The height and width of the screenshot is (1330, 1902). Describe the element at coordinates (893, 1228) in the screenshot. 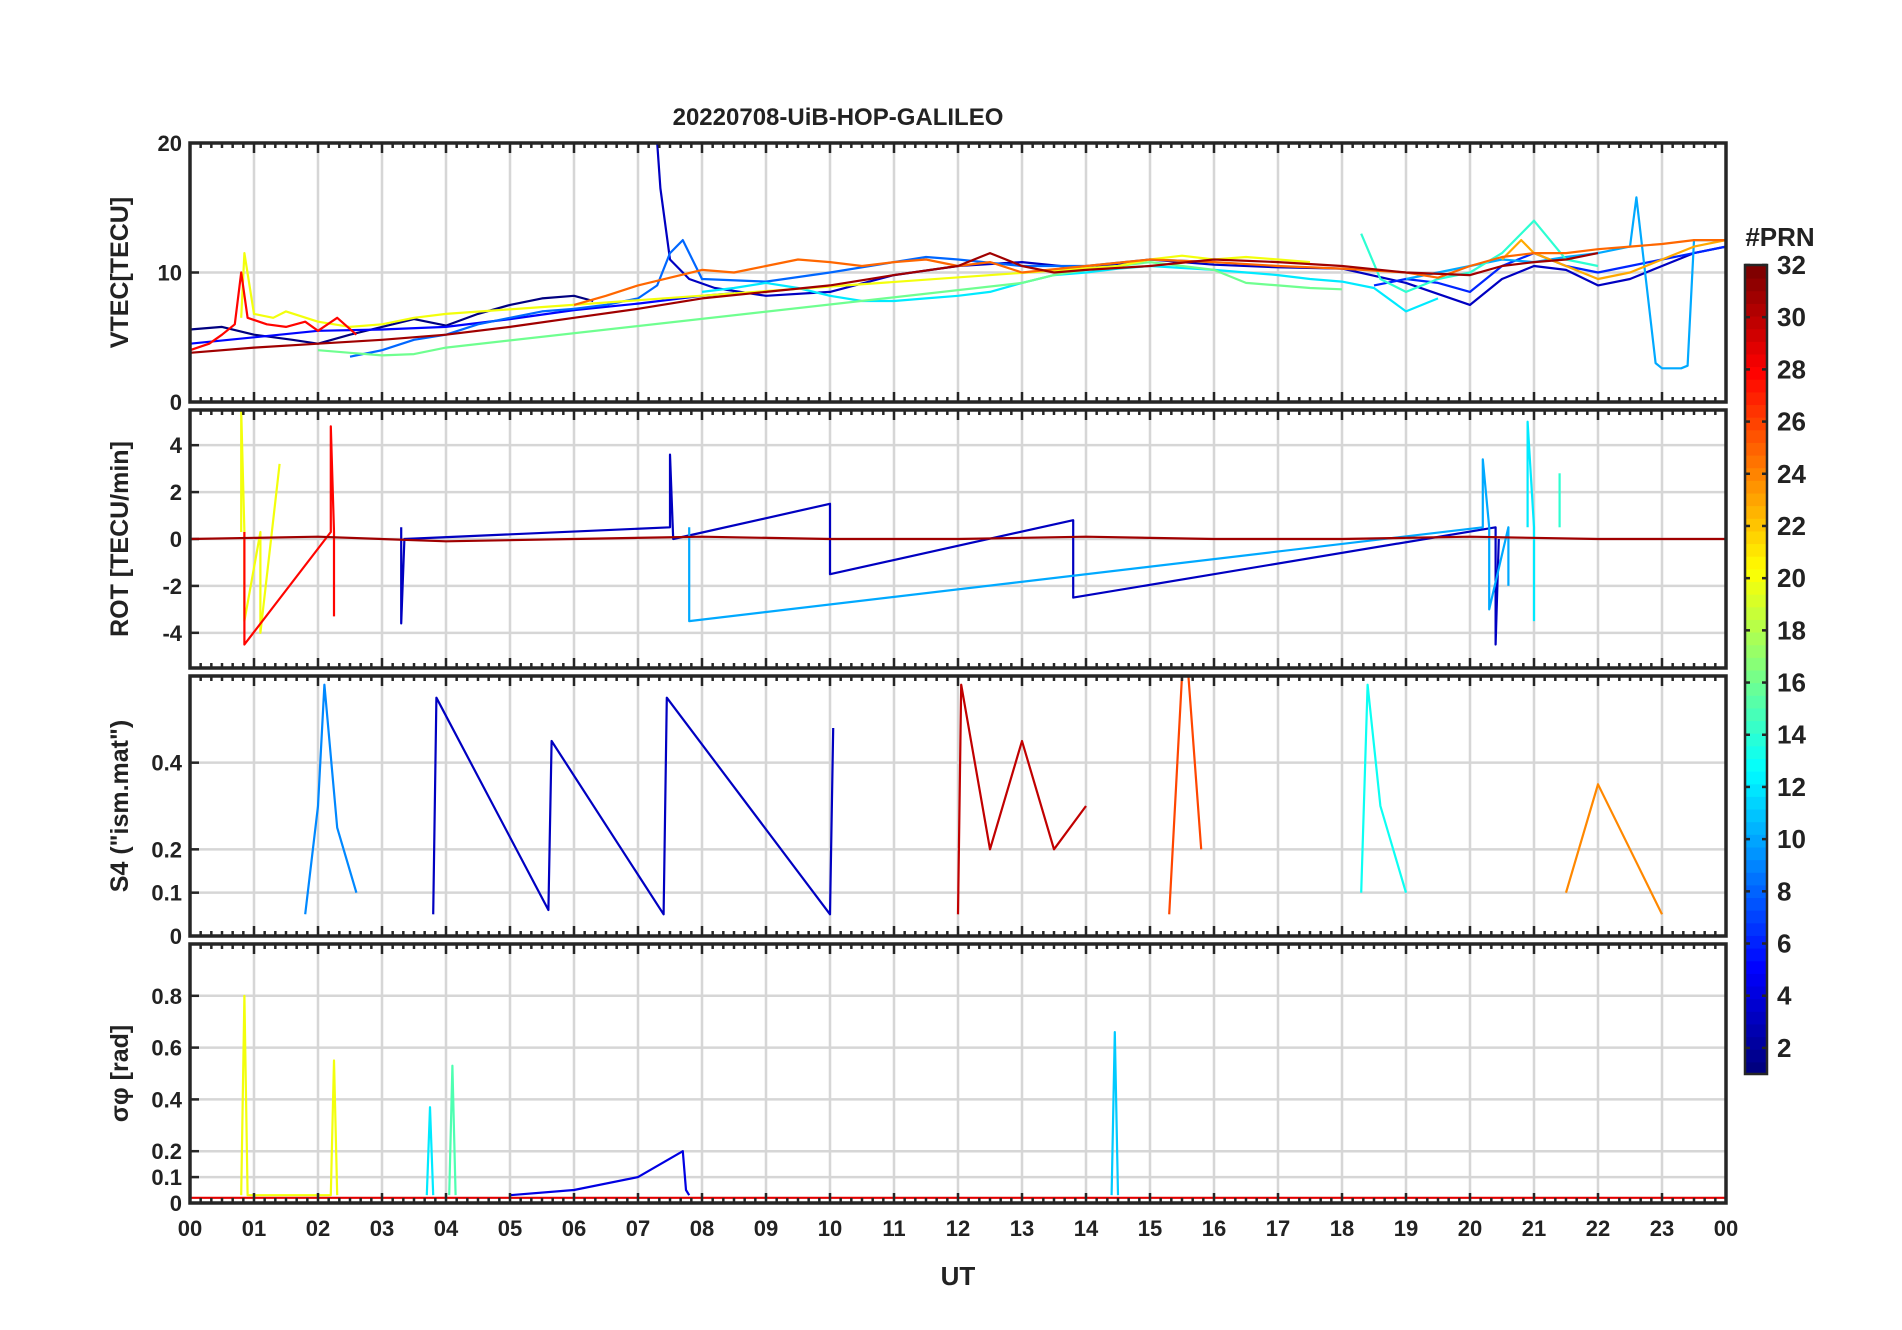

I see `x-tick-label: 11` at that location.